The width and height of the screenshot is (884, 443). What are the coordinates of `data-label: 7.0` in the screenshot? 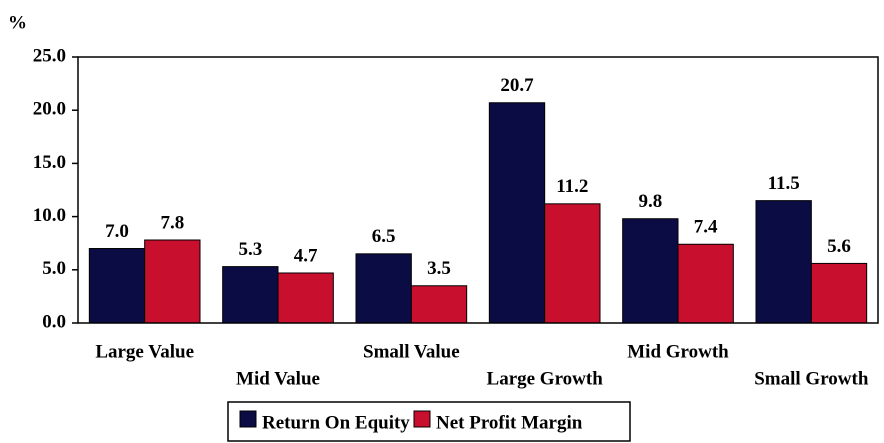 It's located at (117, 231).